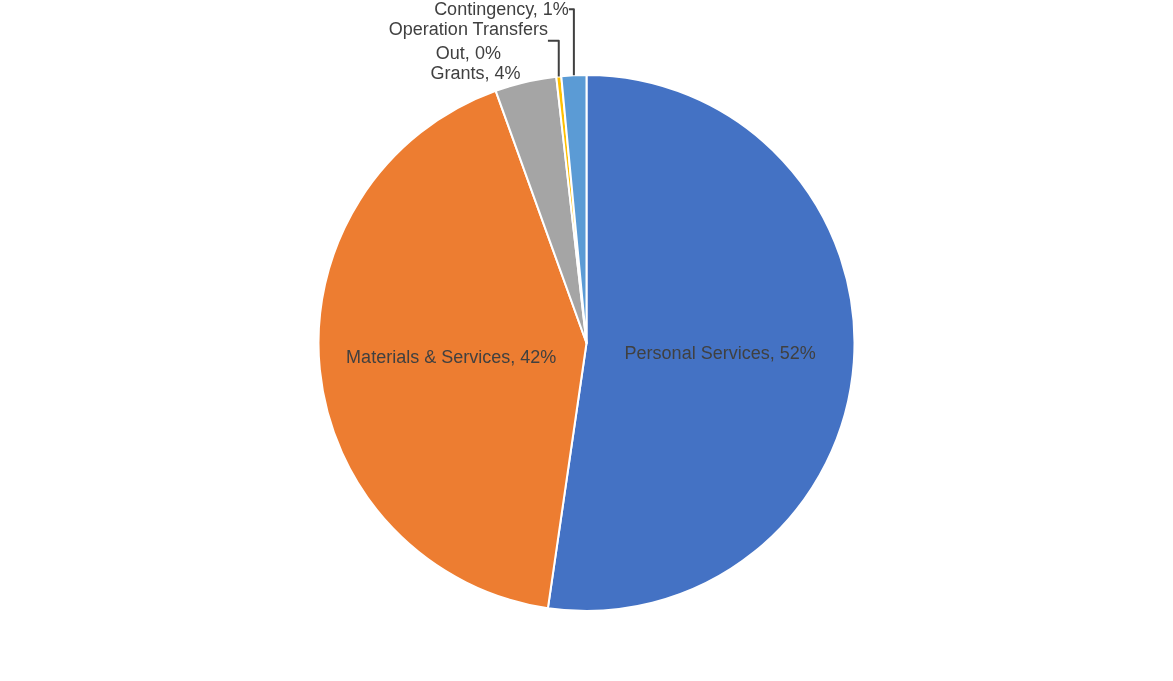 The image size is (1173, 681). Describe the element at coordinates (720, 352) in the screenshot. I see `slice-label: Personal Services, 52%` at that location.